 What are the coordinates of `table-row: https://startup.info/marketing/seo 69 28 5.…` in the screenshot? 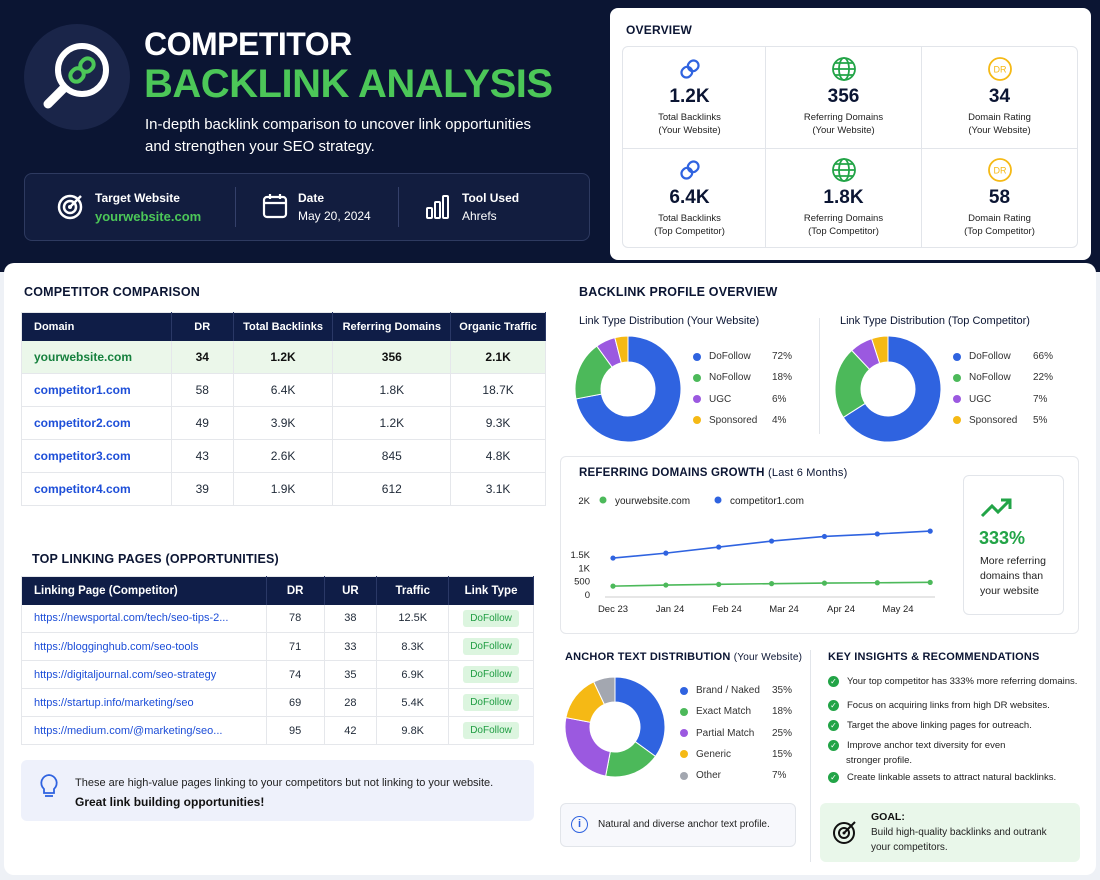 It's located at (277, 702).